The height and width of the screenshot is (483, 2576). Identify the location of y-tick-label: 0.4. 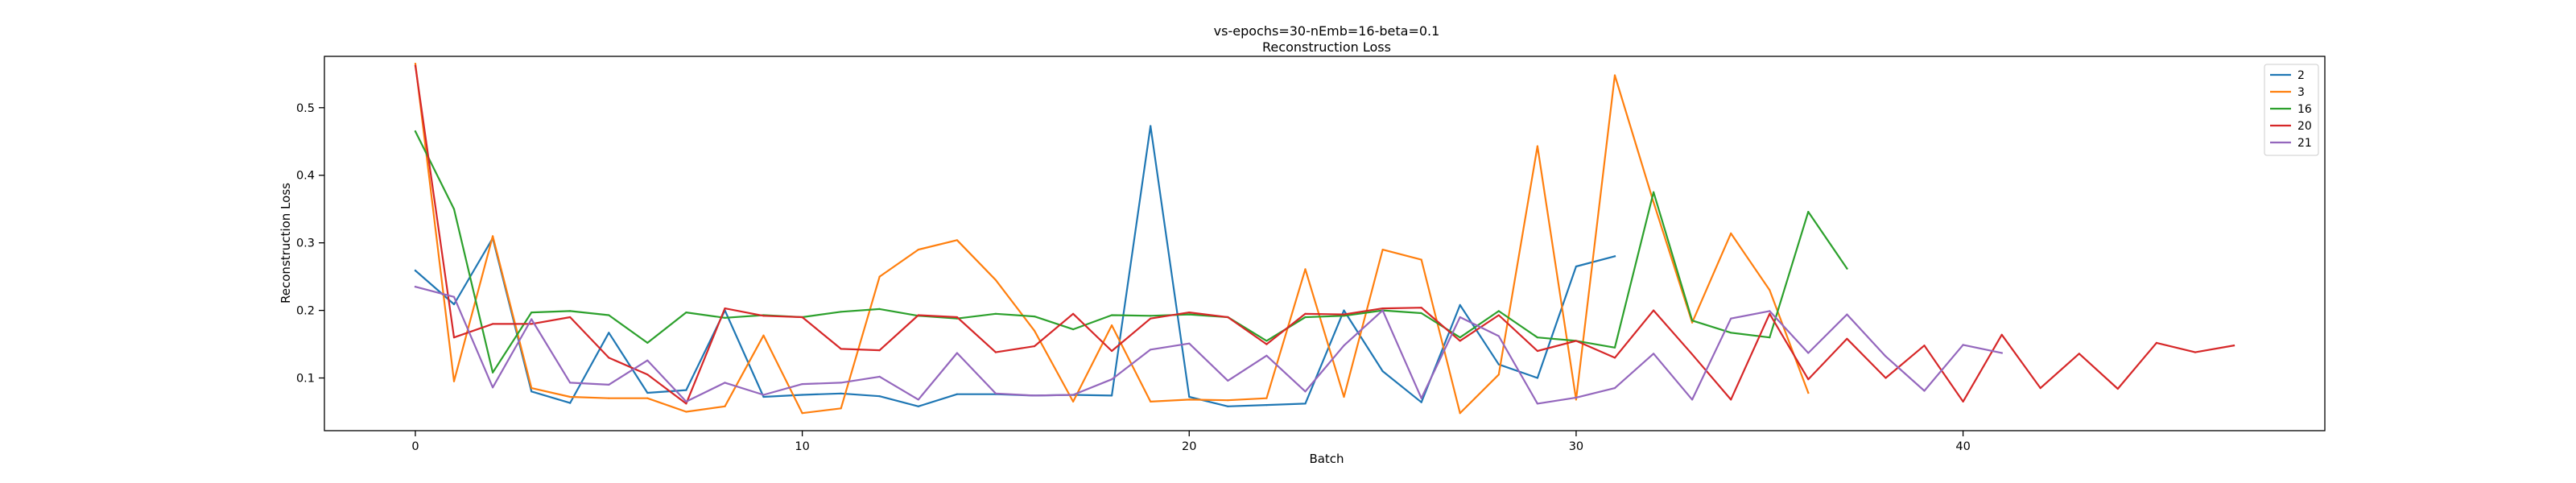
(305, 176).